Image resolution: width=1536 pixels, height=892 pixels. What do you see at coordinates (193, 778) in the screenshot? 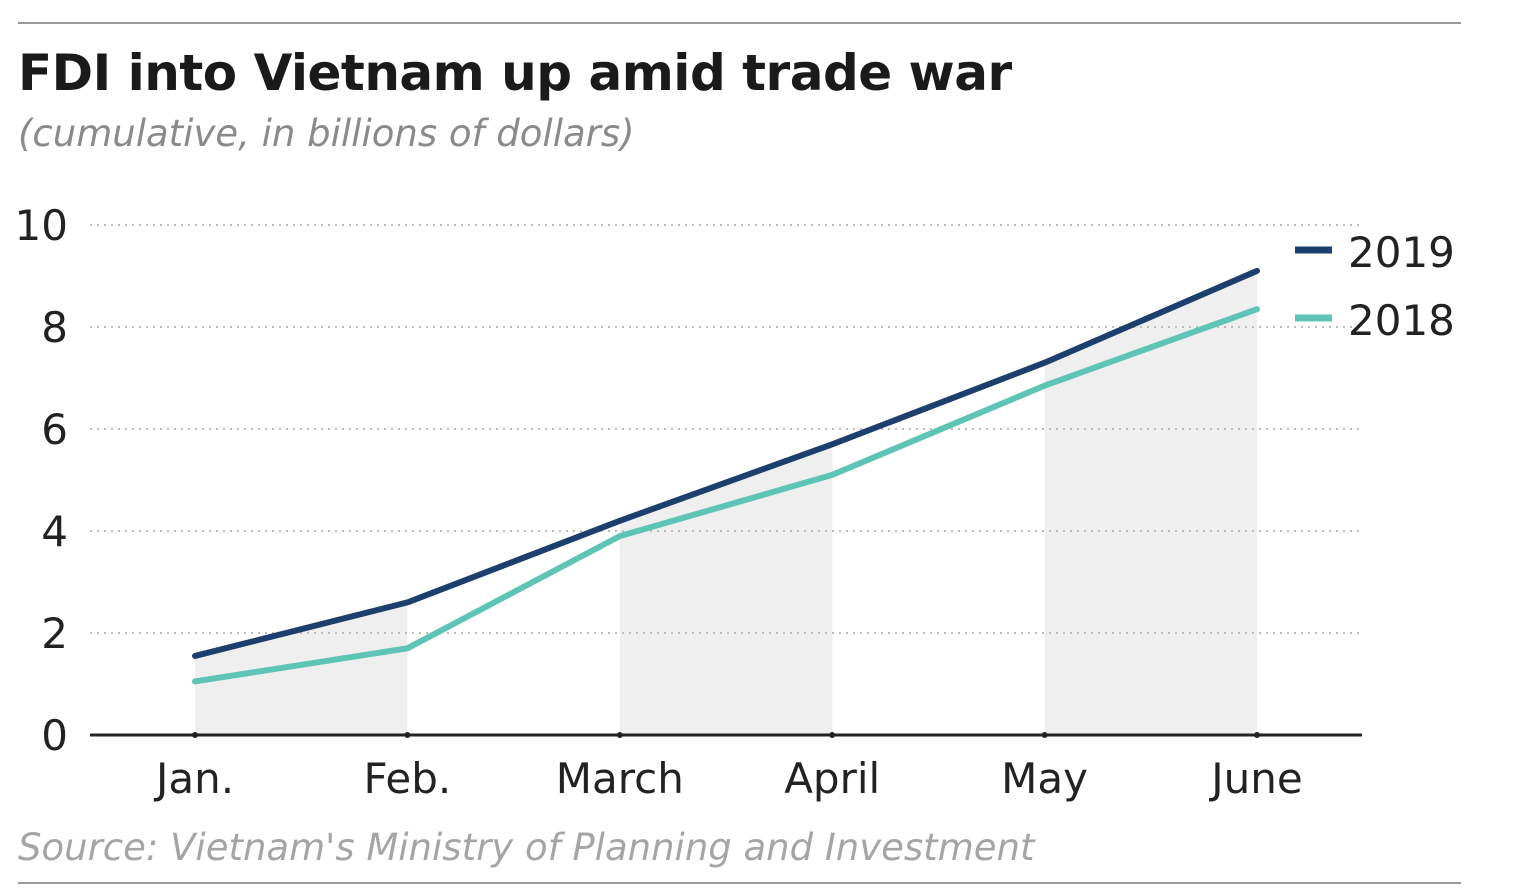
I see `x-tick-label: Jan.` at bounding box center [193, 778].